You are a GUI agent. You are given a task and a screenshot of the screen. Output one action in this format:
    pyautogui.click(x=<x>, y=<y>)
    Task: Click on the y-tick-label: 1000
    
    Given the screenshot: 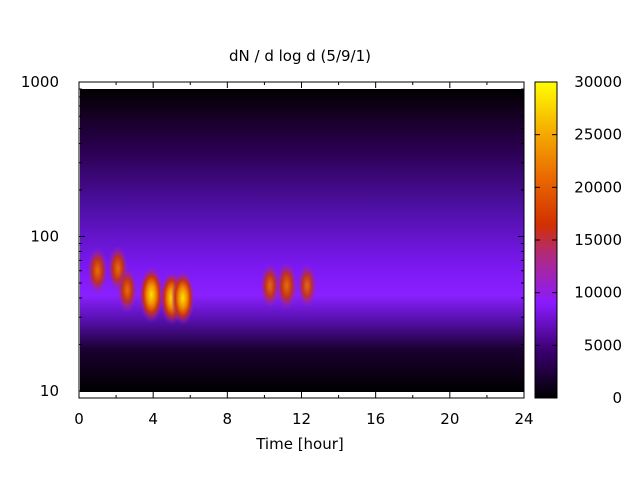 What is the action you would take?
    pyautogui.click(x=40, y=82)
    